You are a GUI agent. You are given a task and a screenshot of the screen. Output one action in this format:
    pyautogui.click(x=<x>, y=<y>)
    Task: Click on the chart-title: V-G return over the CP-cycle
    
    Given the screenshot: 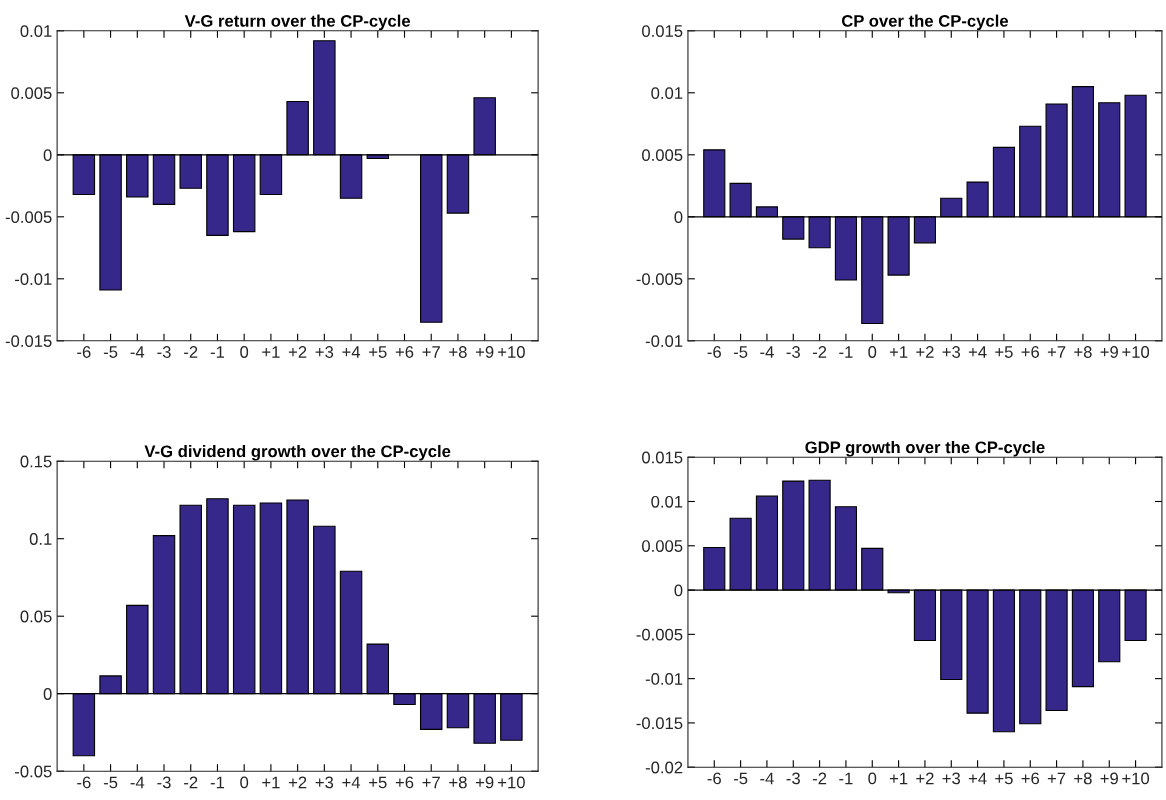 What is the action you would take?
    pyautogui.click(x=297, y=22)
    